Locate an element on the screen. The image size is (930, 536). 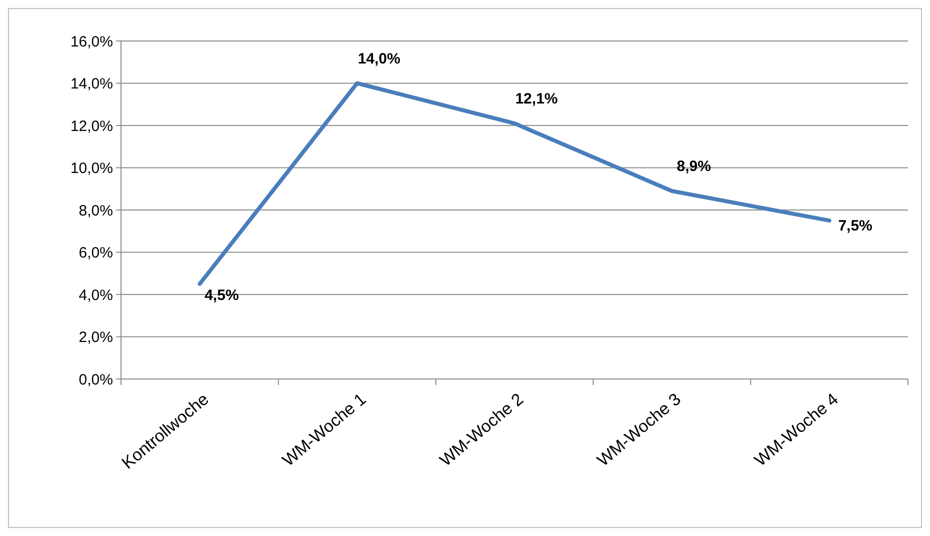
text: 4,5% is located at coordinates (221, 295).